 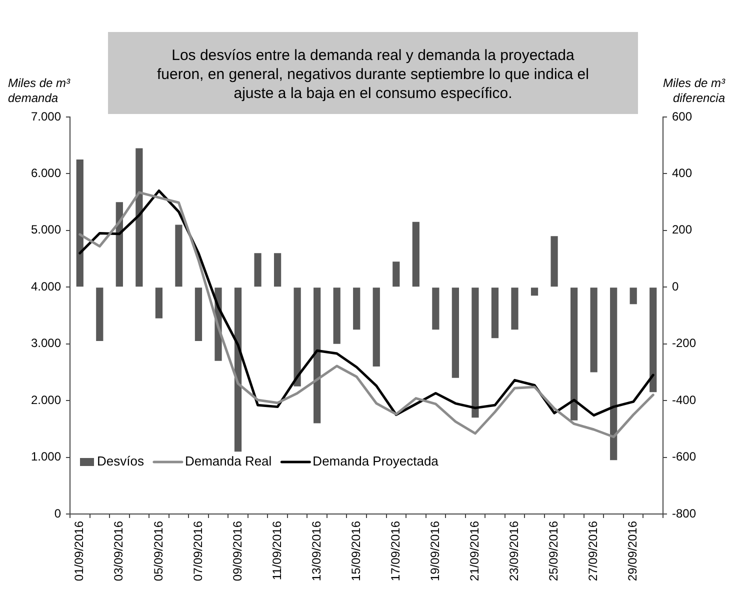 What do you see at coordinates (684, 457) in the screenshot?
I see `y2-tick-label: -600` at bounding box center [684, 457].